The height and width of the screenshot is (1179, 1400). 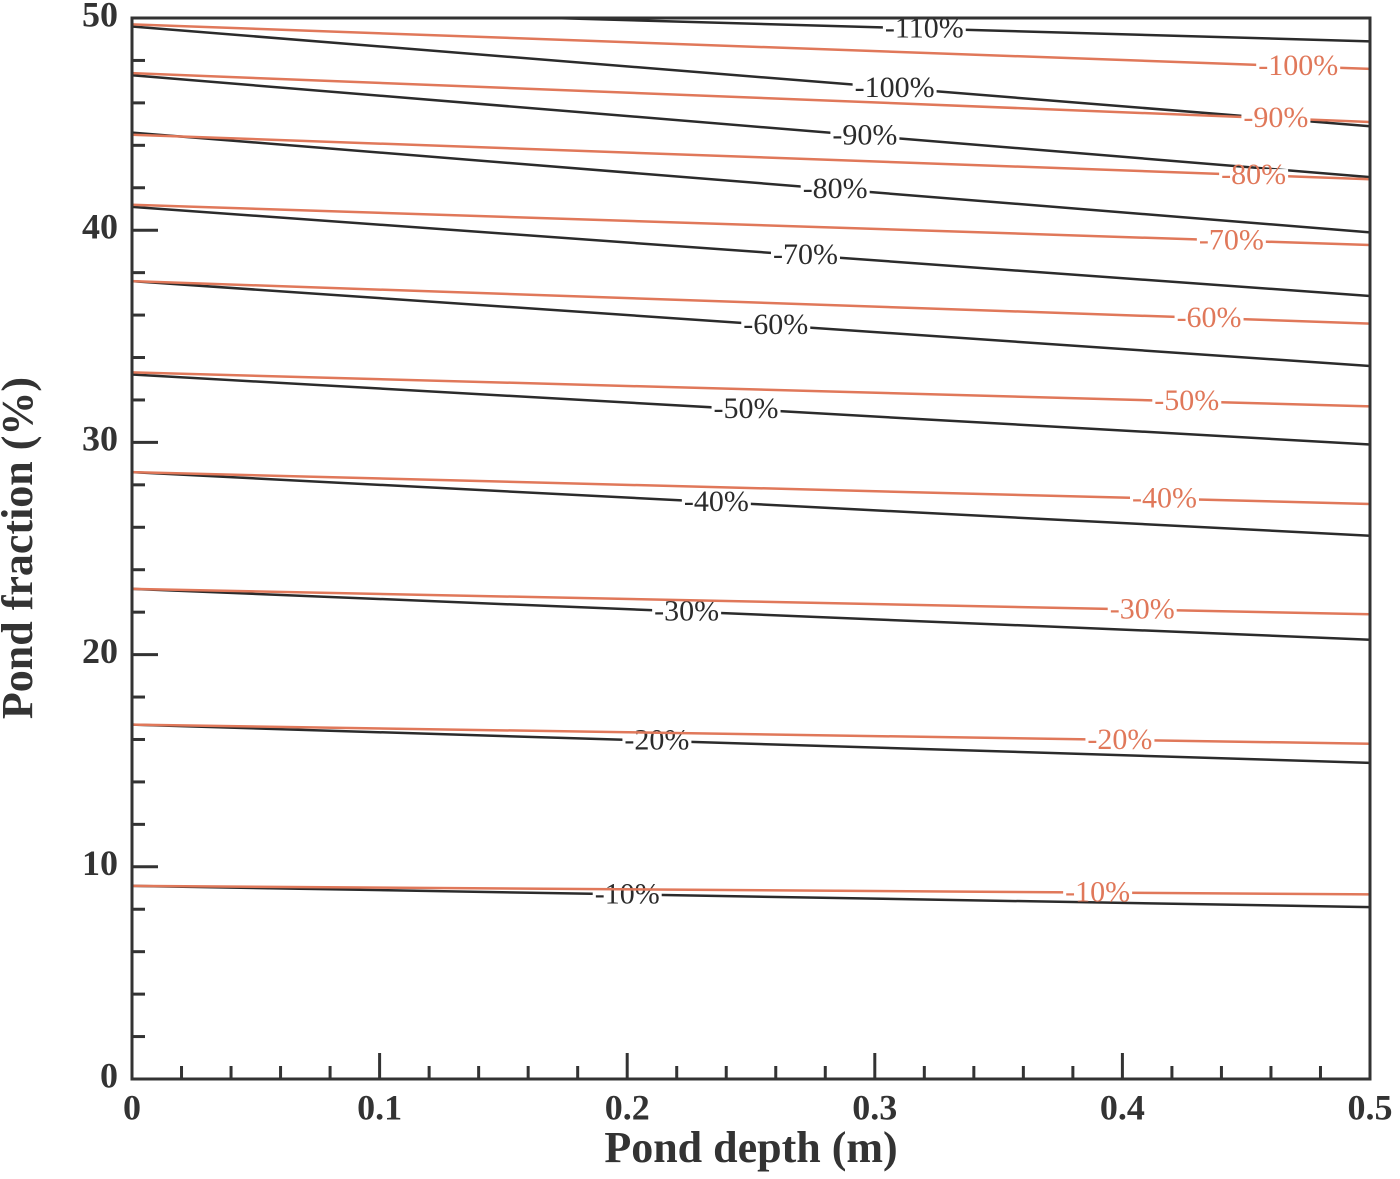 What do you see at coordinates (100, 863) in the screenshot?
I see `y-tick-label: 10` at bounding box center [100, 863].